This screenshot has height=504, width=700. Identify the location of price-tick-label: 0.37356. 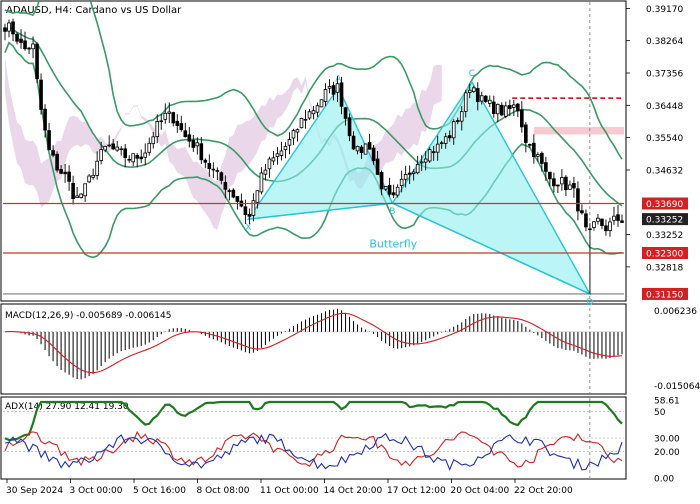
(664, 74).